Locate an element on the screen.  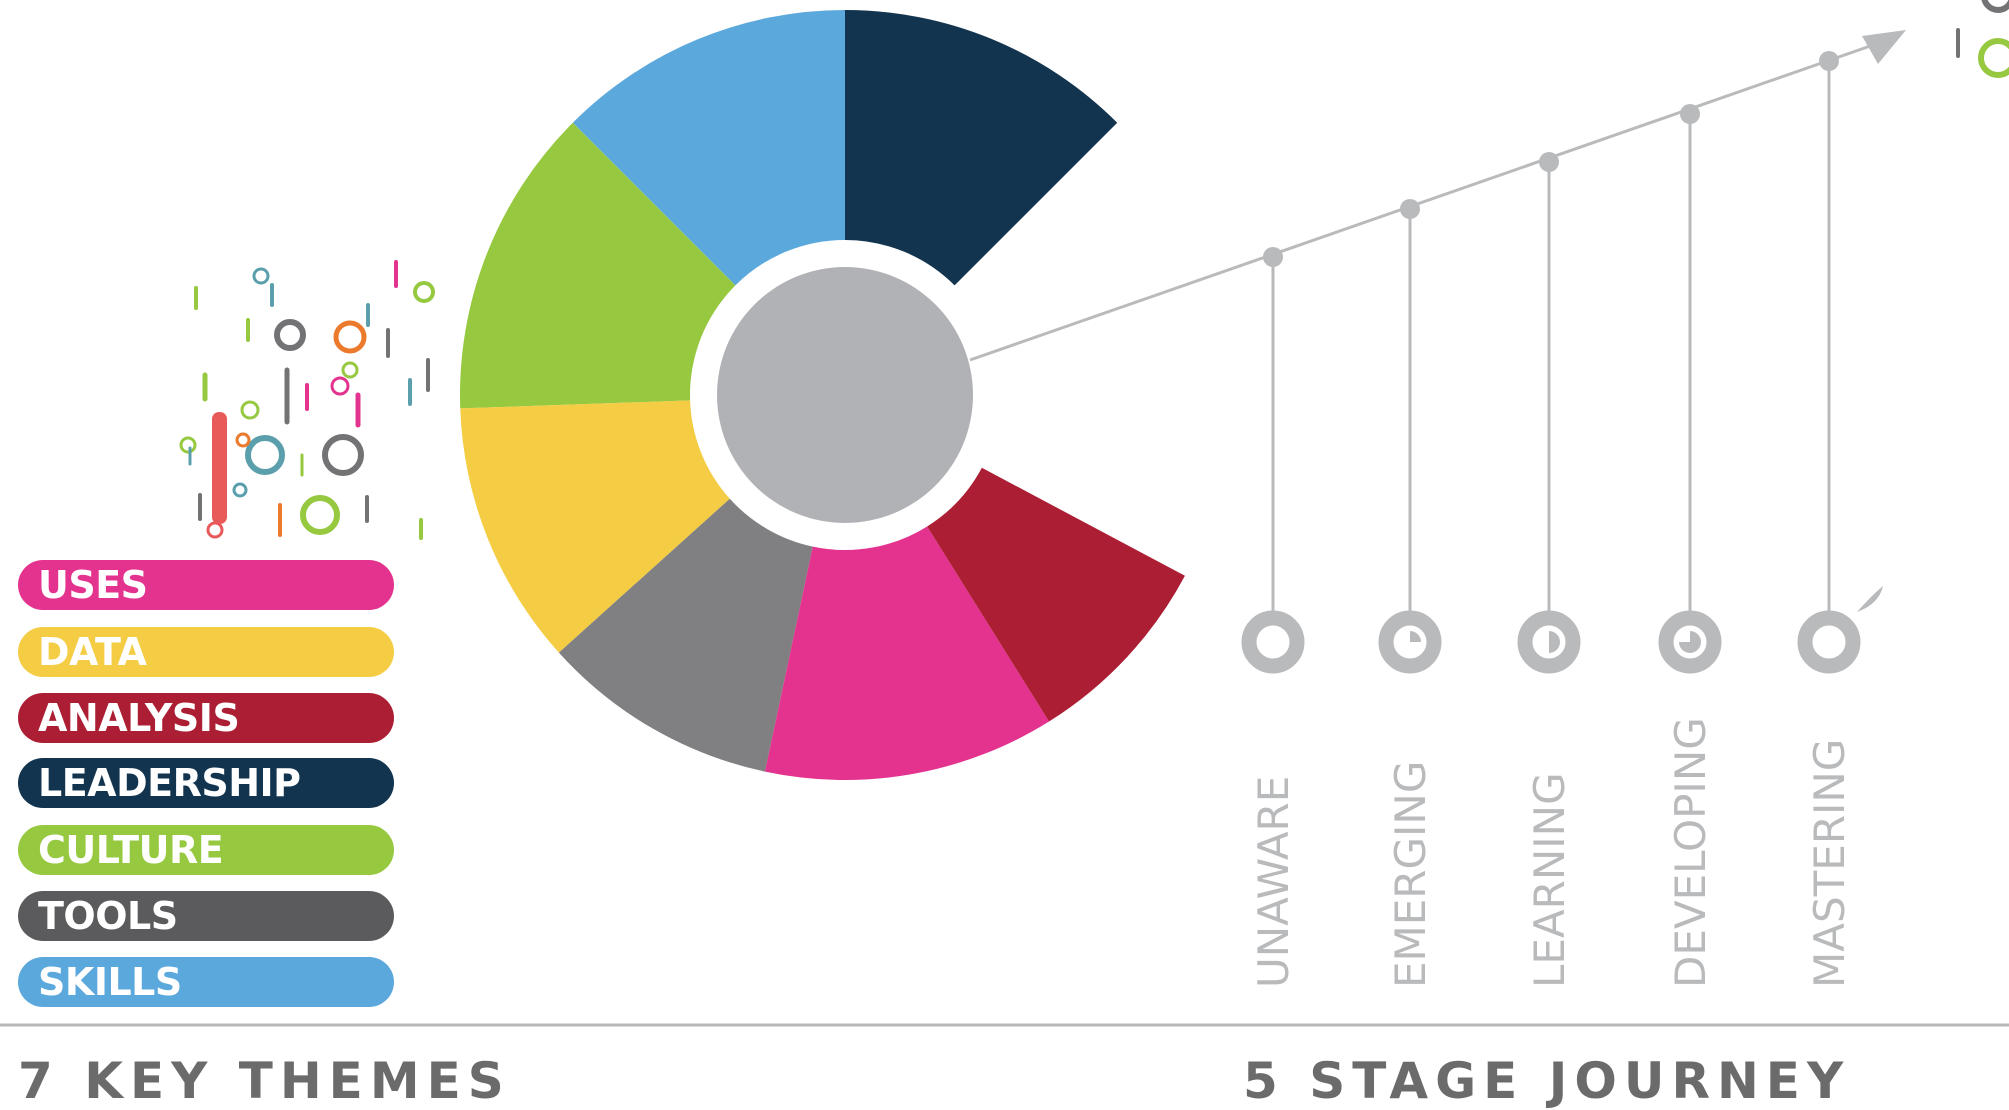
empty-ring-icon is located at coordinates (1273, 642).